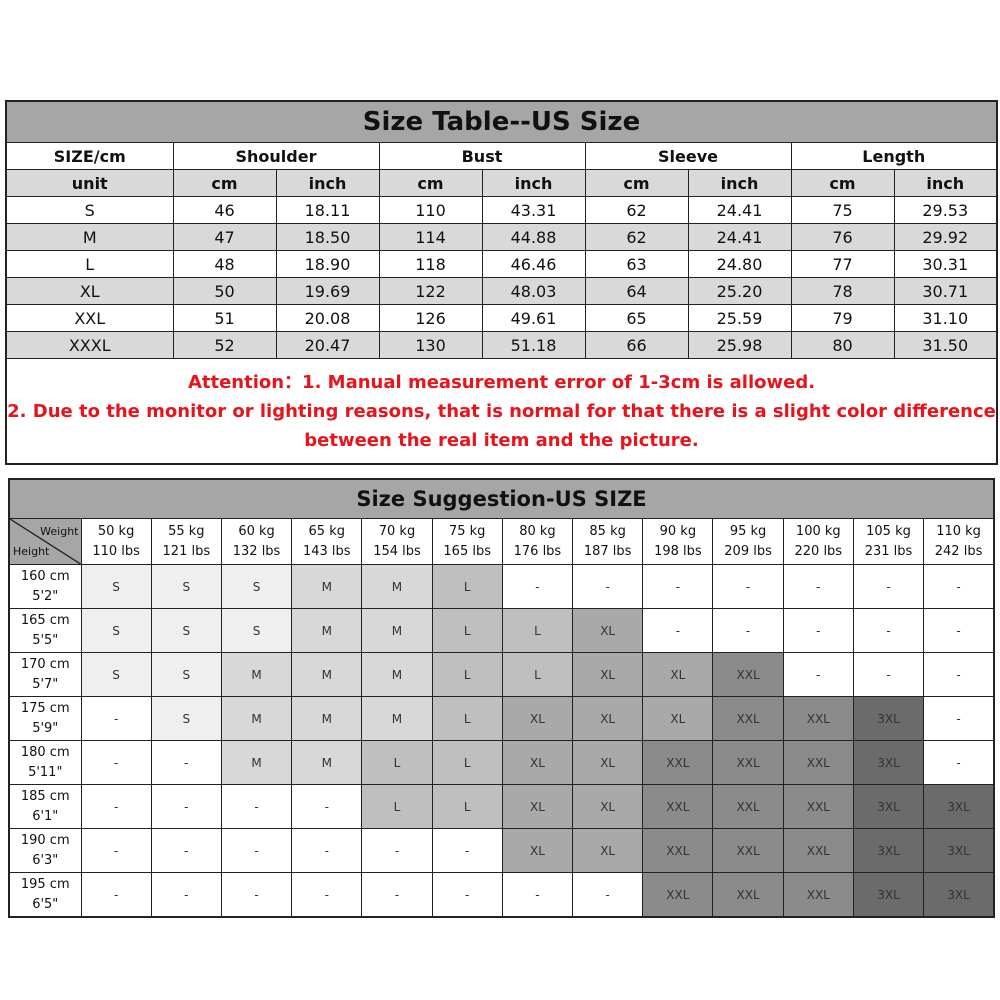 The width and height of the screenshot is (1000, 1000). What do you see at coordinates (501, 291) in the screenshot?
I see `table-row: XL 50 19.69 122 48.03 64 25.20 78 30.71` at bounding box center [501, 291].